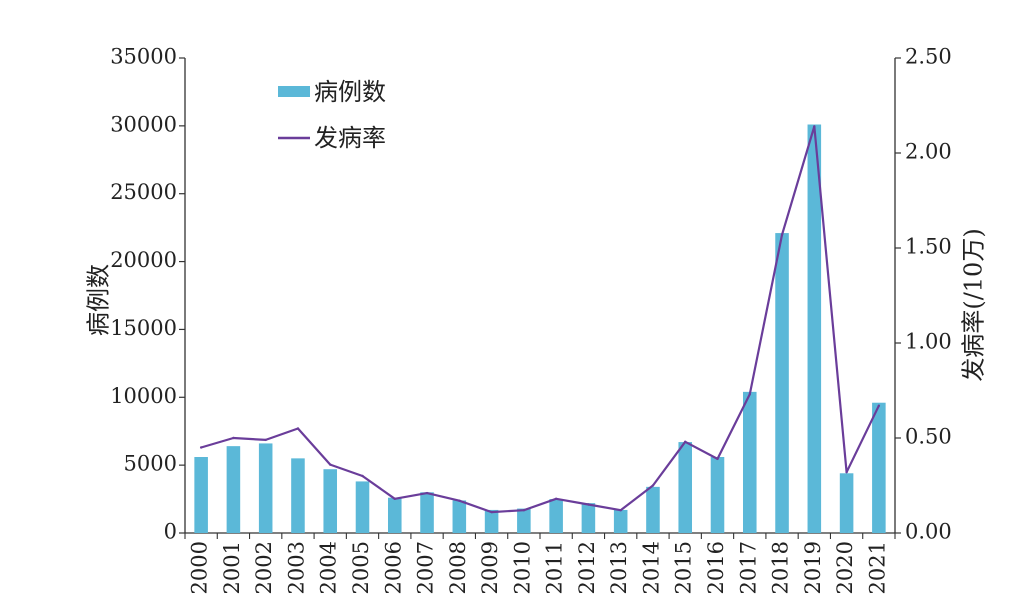 This screenshot has height=605, width=1009. Describe the element at coordinates (490, 567) in the screenshot. I see `x-tick-label: 2009` at that location.